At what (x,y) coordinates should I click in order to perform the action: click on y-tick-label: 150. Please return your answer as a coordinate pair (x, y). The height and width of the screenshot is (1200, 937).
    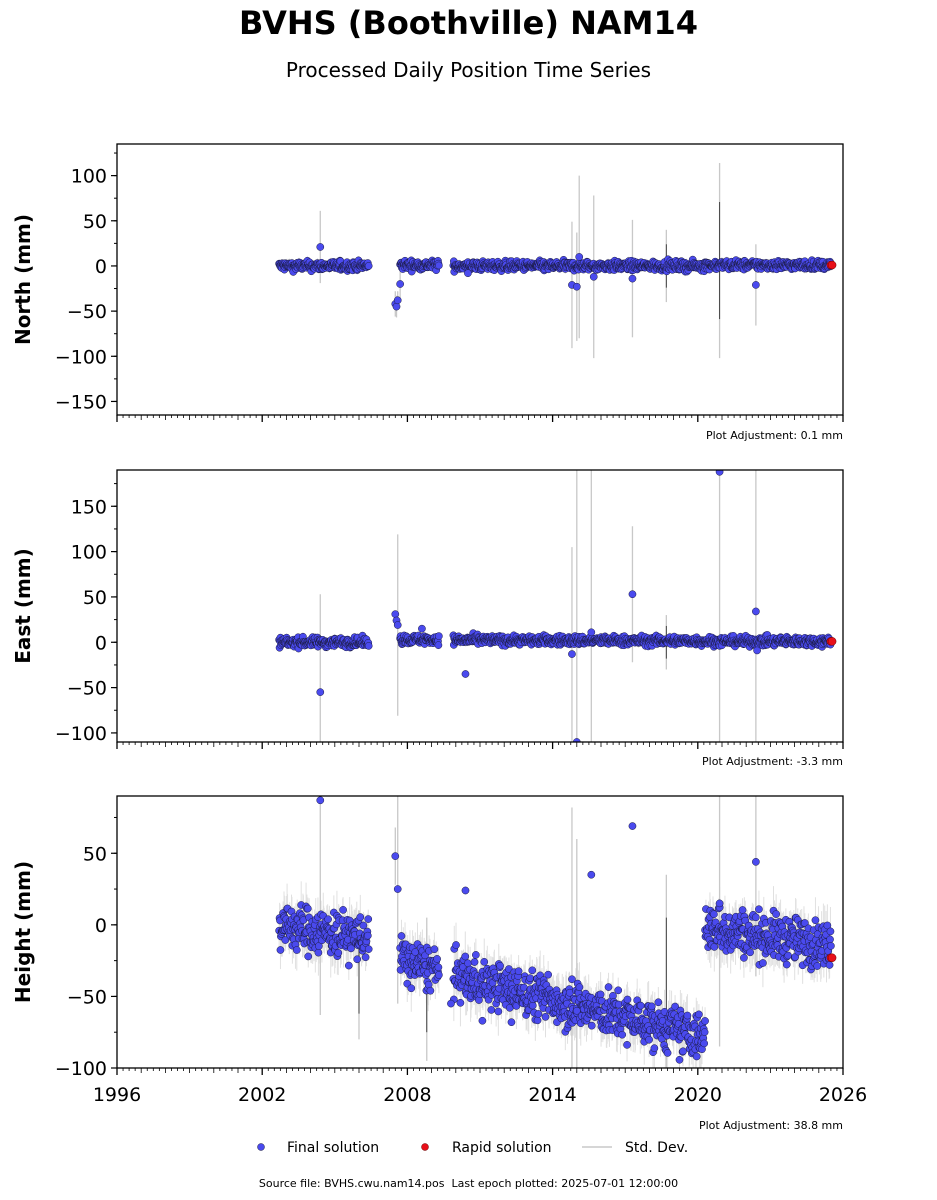
    Looking at the image, I should click on (89, 507).